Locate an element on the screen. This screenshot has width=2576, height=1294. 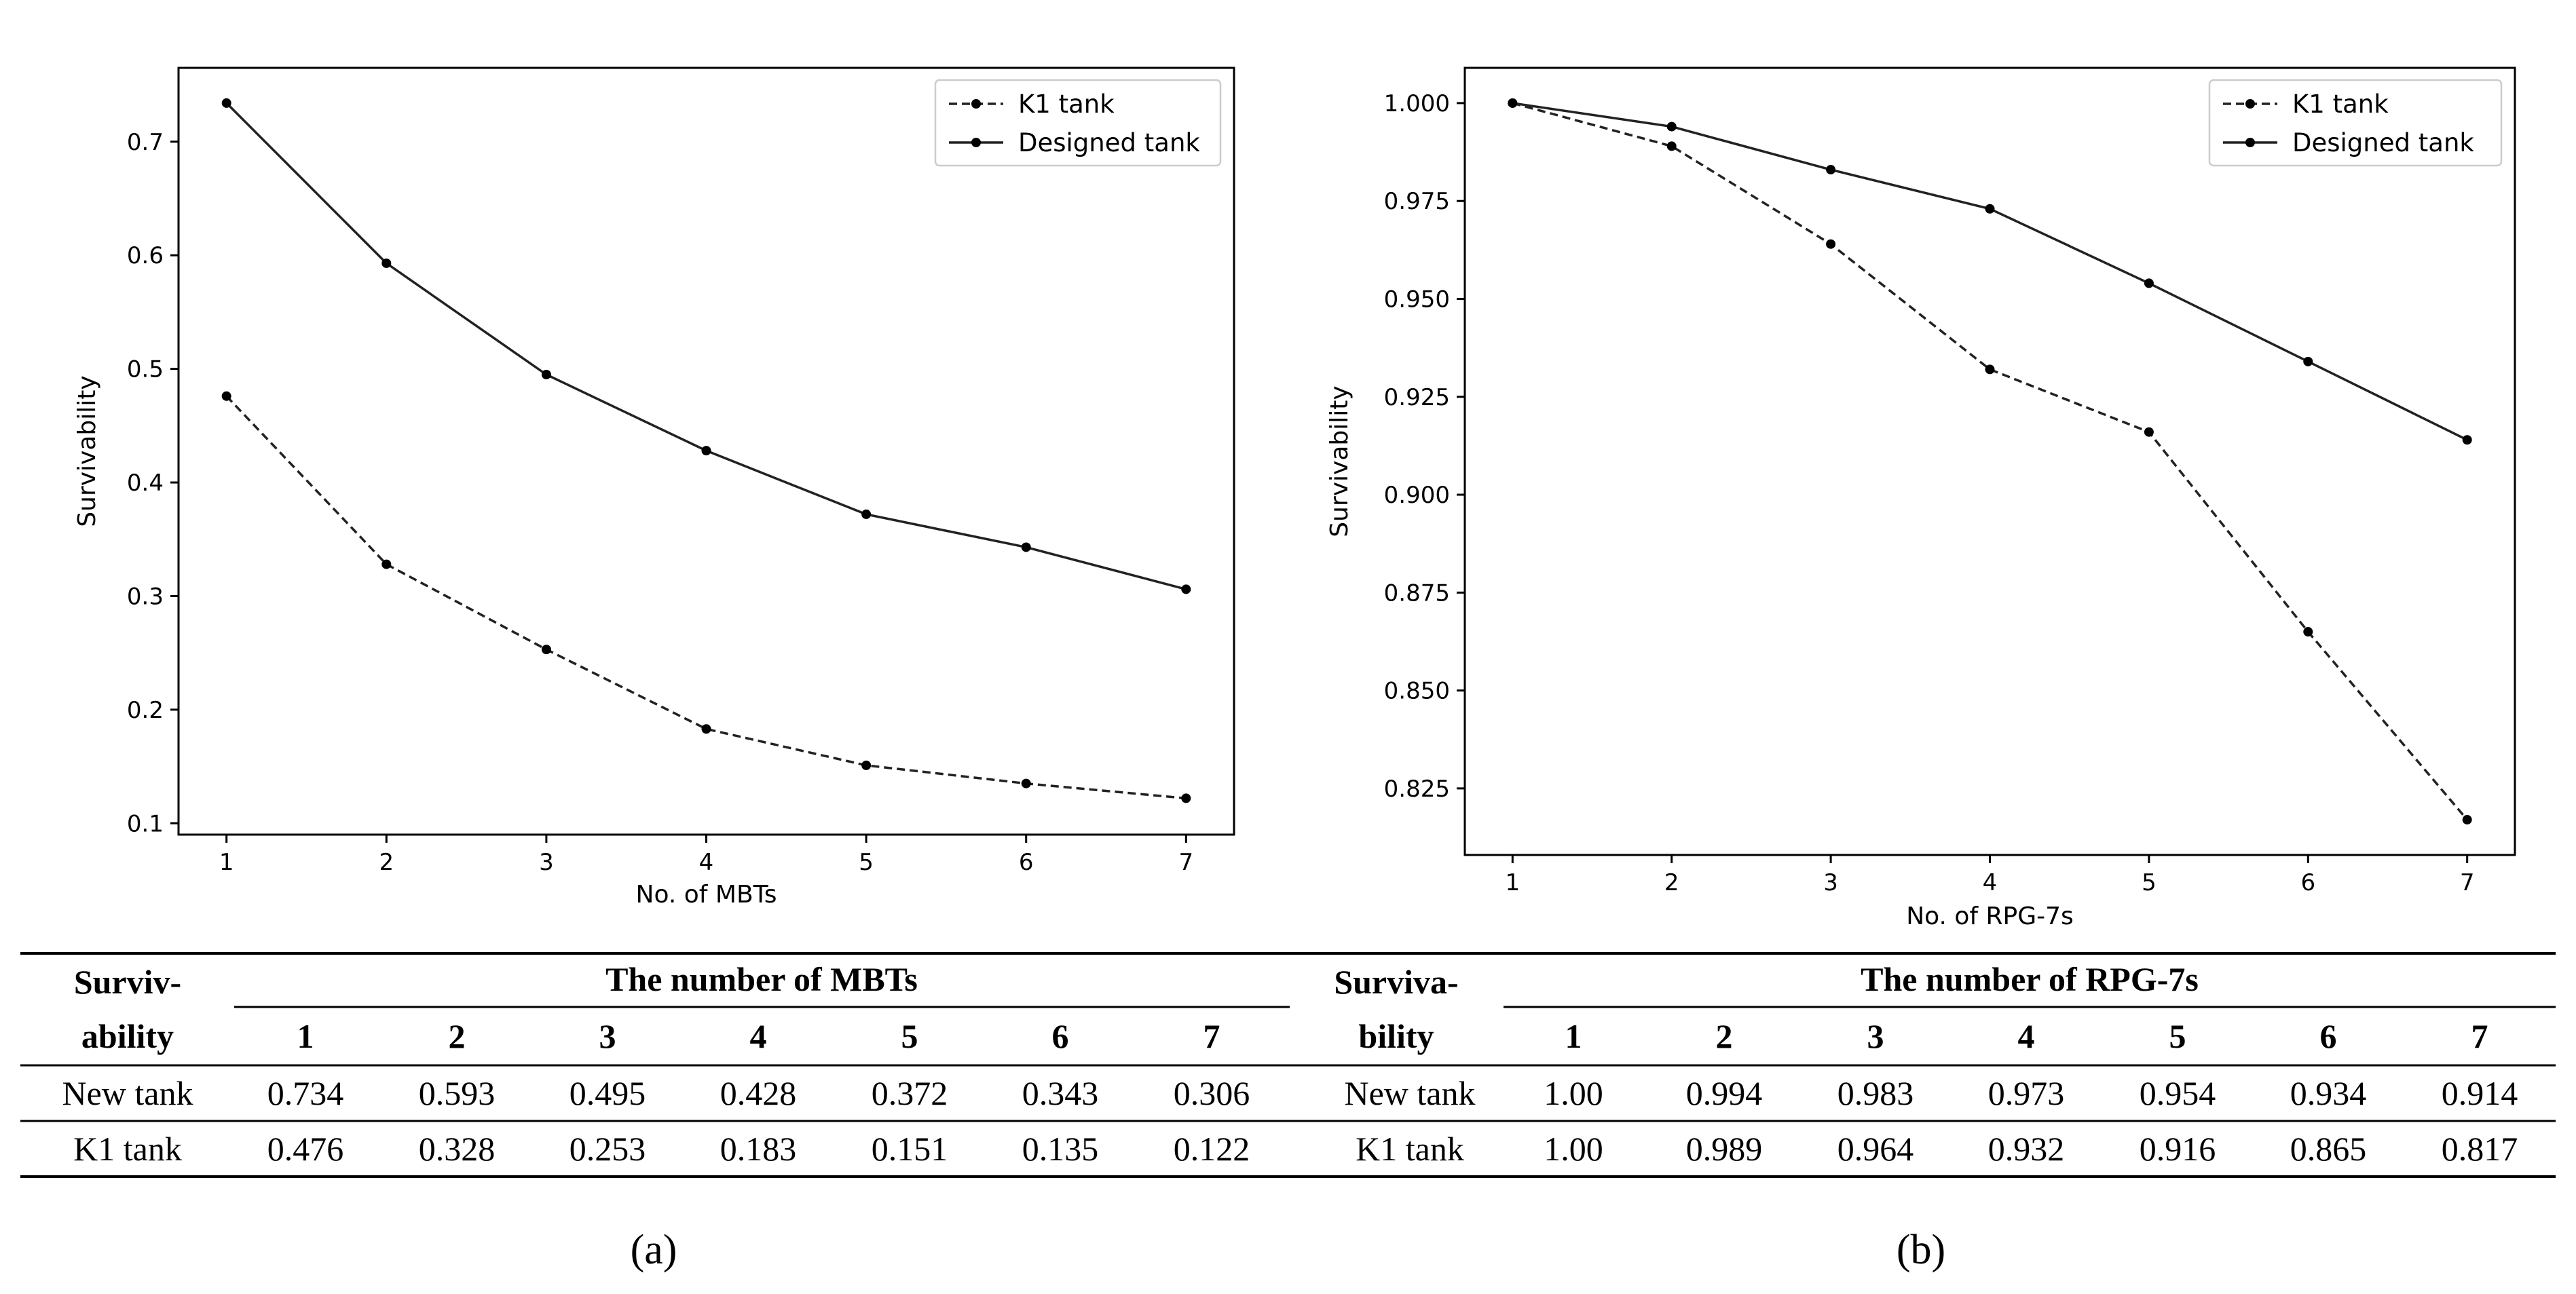
table-cell: 0.934 is located at coordinates (2329, 1093).